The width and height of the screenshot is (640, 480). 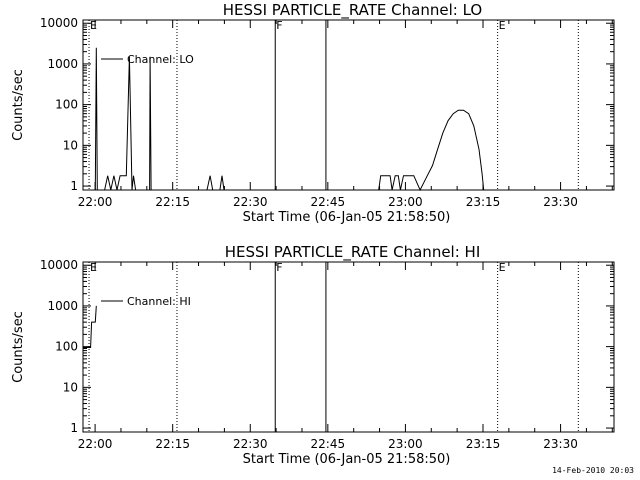 I want to click on data-series-line, so click(x=90, y=326).